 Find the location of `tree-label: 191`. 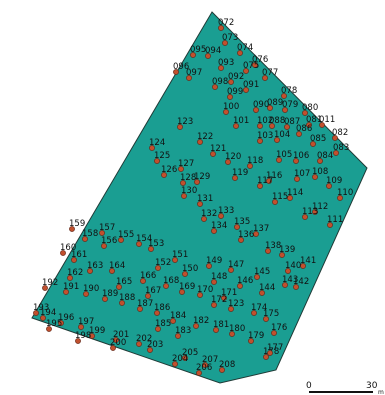

tree-label: 191 is located at coordinates (71, 287).